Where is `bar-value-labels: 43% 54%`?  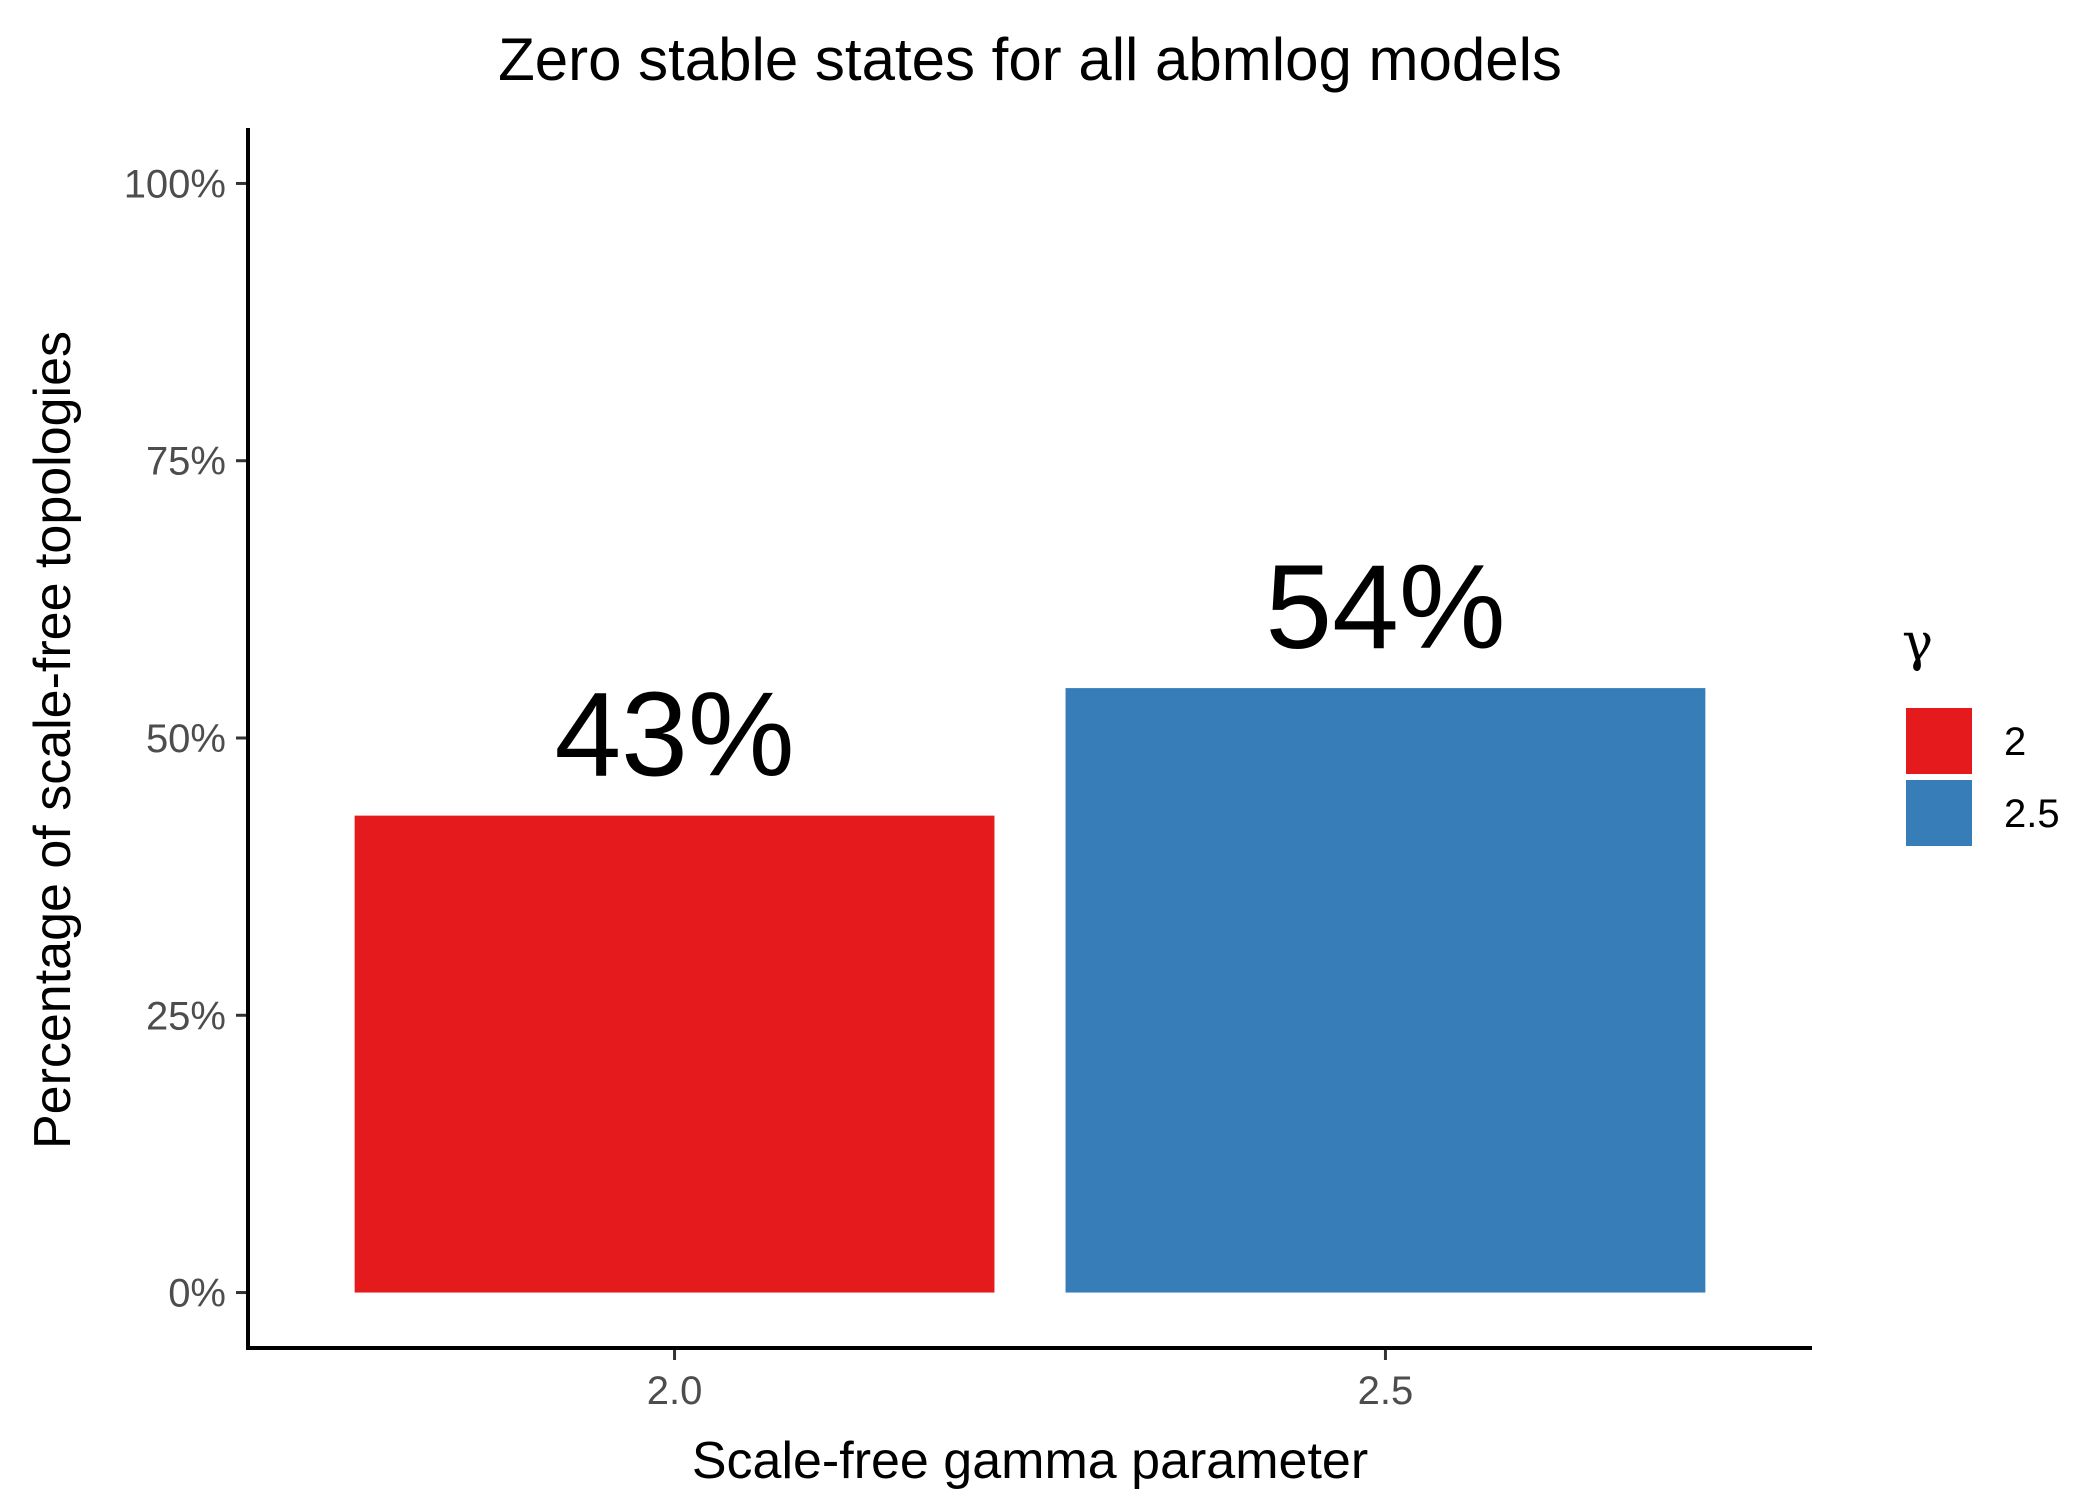 bar-value-labels: 43% 54% is located at coordinates (1029, 671).